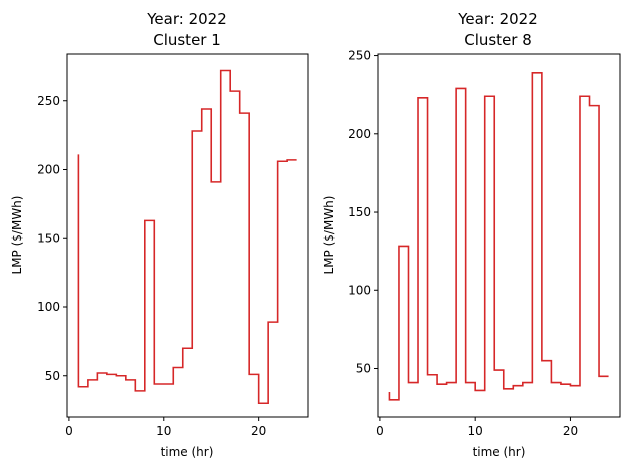 This screenshot has width=630, height=470. I want to click on chart-subtitle: Cluster 8, so click(498, 40).